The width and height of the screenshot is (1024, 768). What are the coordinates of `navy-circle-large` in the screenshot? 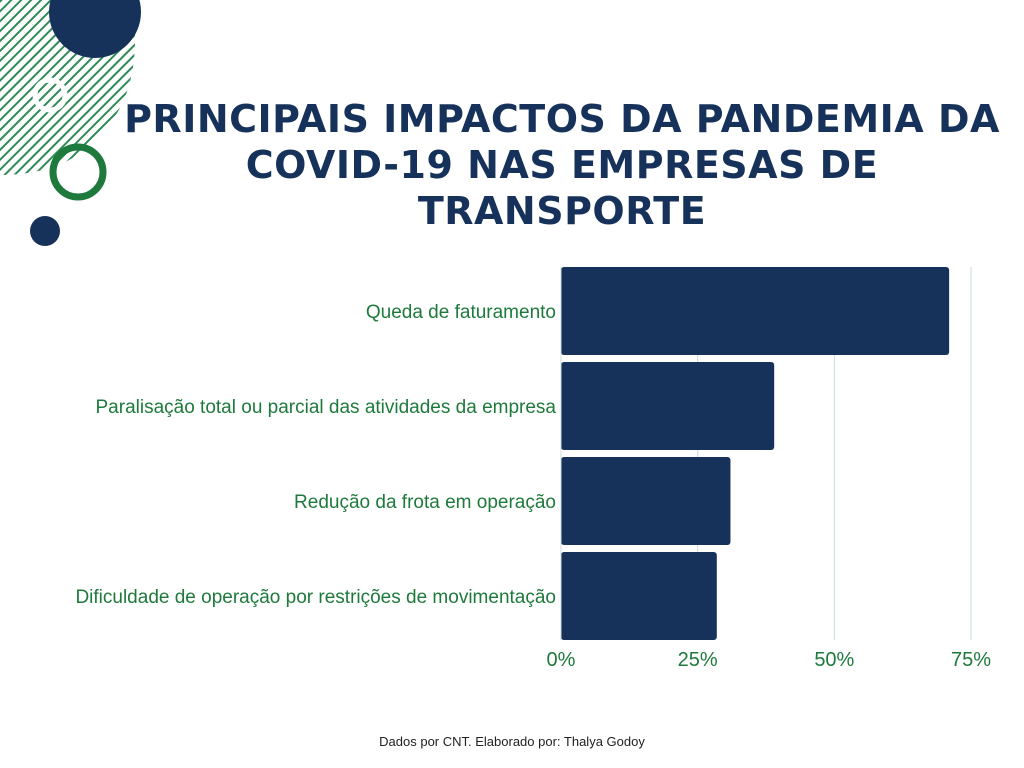 It's located at (95, 29).